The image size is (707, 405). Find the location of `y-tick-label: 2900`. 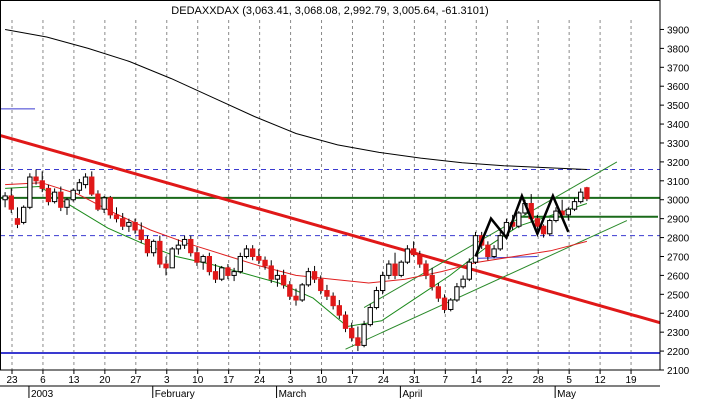

y-tick-label: 2900 is located at coordinates (678, 220).